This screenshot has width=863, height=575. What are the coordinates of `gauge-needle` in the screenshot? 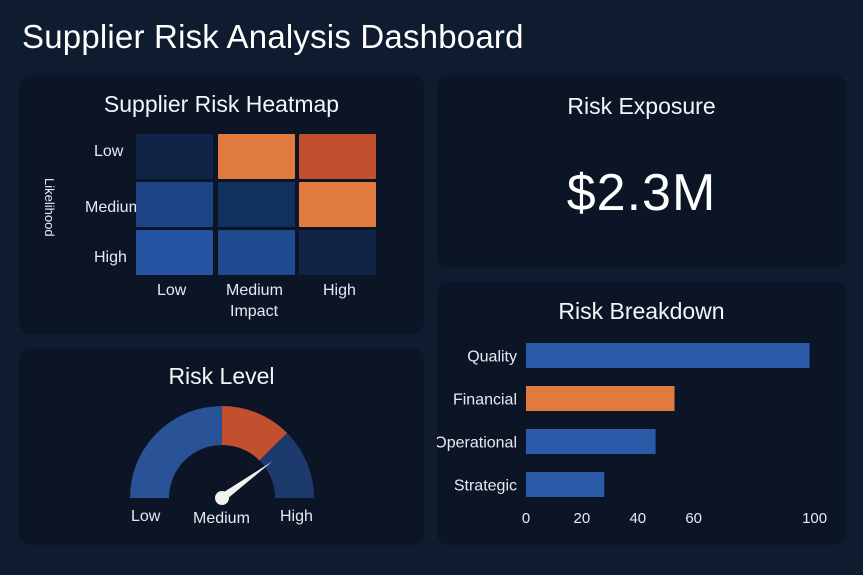 It's located at (246, 481).